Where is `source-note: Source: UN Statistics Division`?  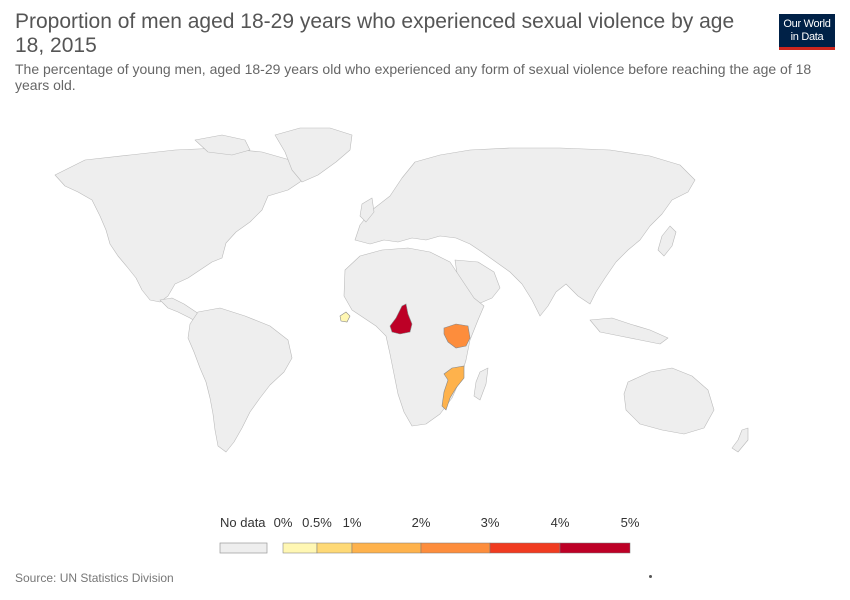
source-note: Source: UN Statistics Division is located at coordinates (94, 578).